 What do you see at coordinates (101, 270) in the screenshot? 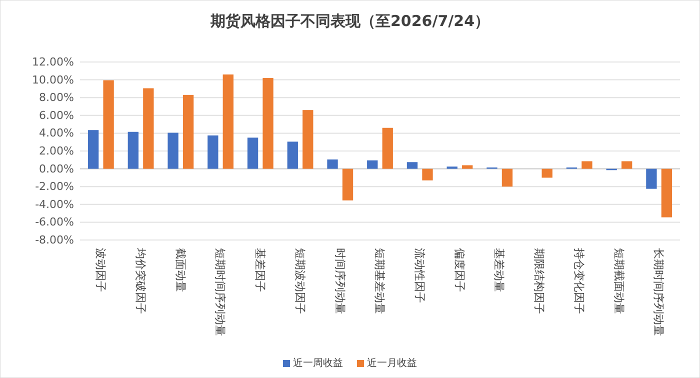
I see `x-tick-label: 波动因子` at bounding box center [101, 270].